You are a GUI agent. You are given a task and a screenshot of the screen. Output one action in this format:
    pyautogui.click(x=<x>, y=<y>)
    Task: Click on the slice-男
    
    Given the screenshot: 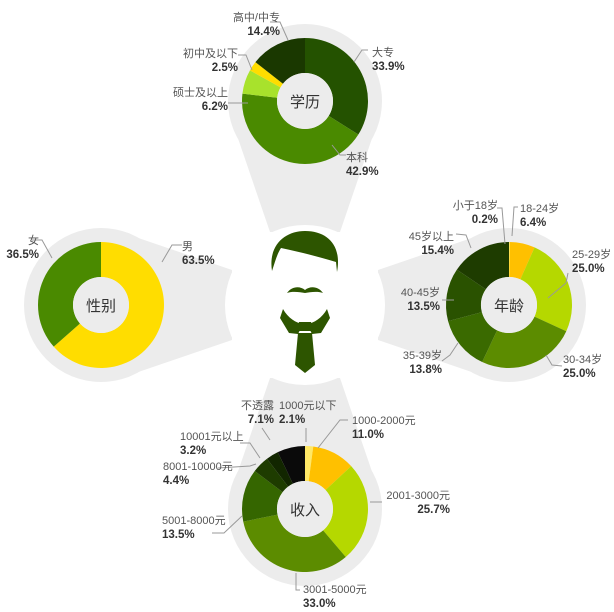 What is the action you would take?
    pyautogui.click(x=109, y=305)
    